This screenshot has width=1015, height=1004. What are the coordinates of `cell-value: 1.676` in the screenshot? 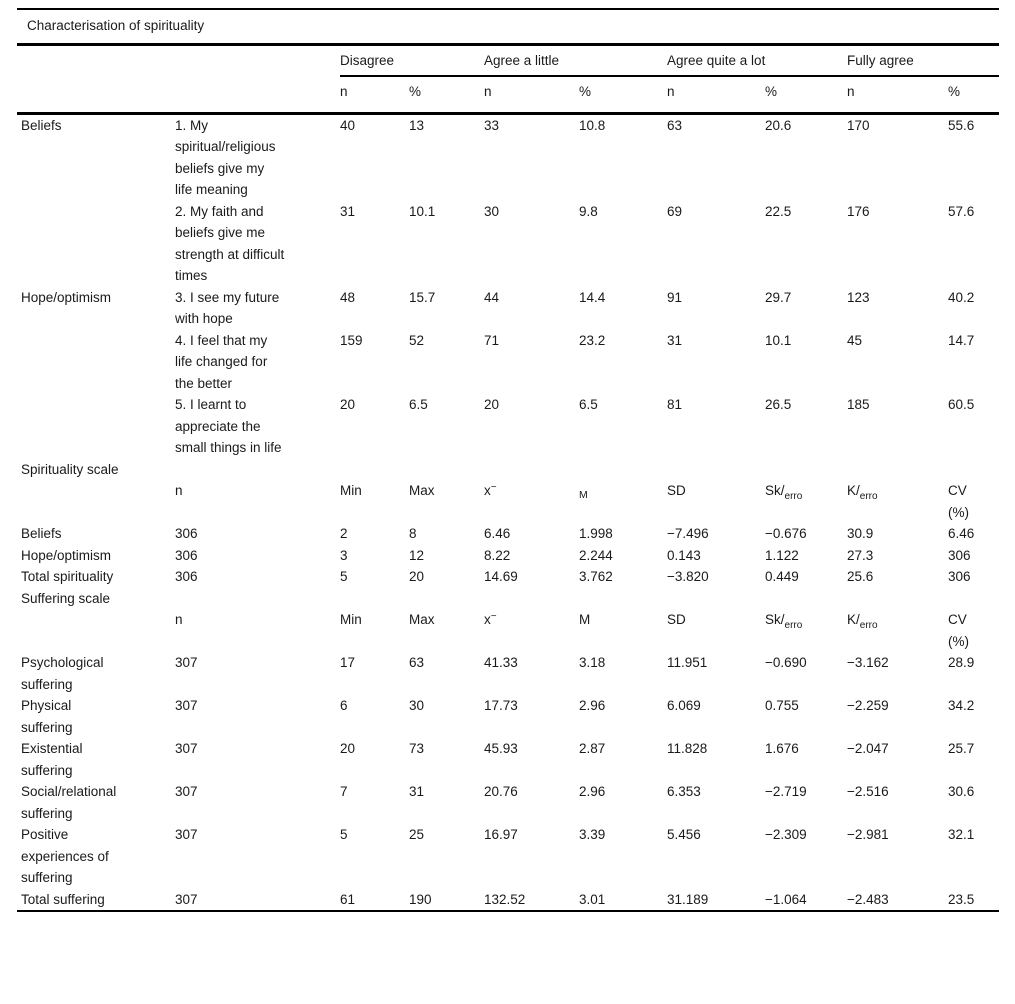 It's located at (782, 748).